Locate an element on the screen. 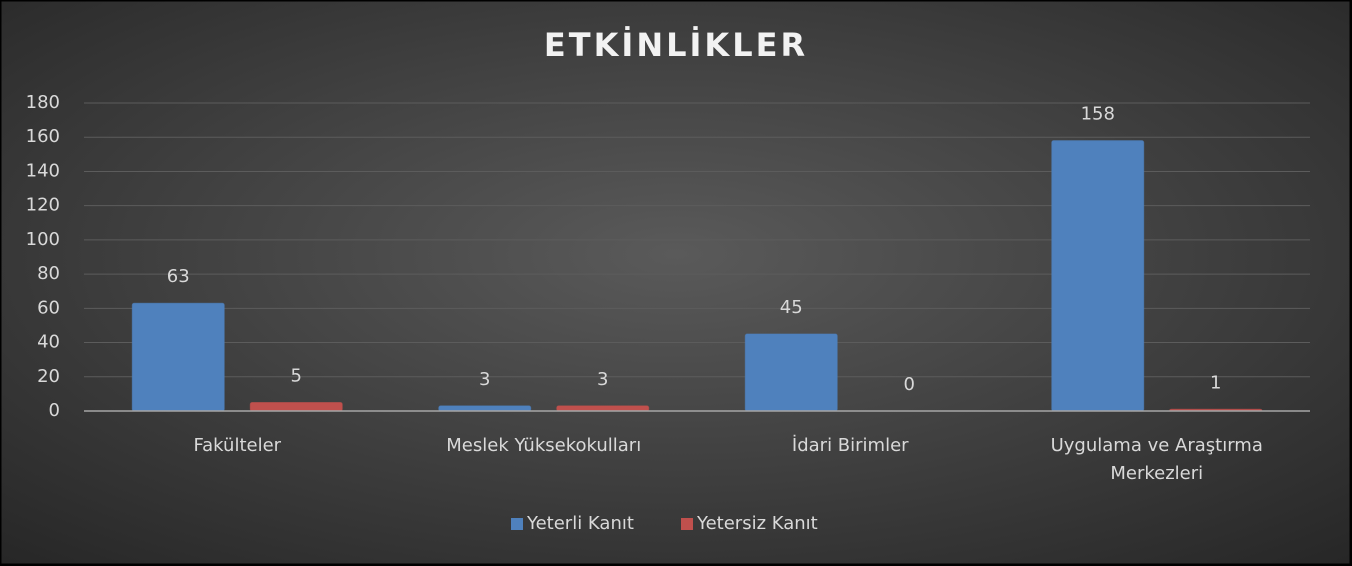 The height and width of the screenshot is (566, 1352). y-tick-label: 100 is located at coordinates (43, 239).